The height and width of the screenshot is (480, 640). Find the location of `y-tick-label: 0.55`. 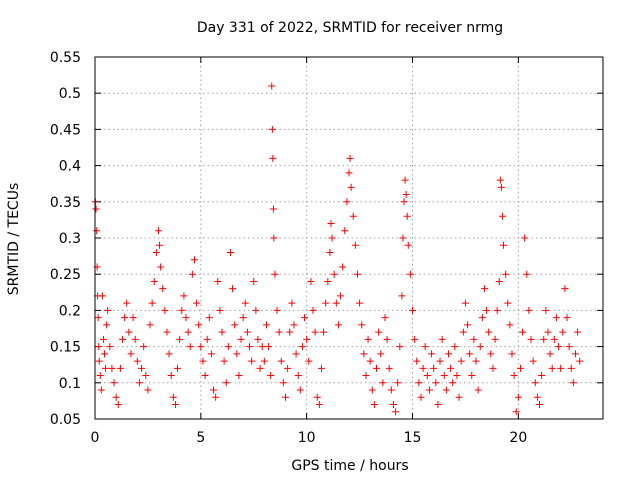

y-tick-label: 0.55 is located at coordinates (65, 58).